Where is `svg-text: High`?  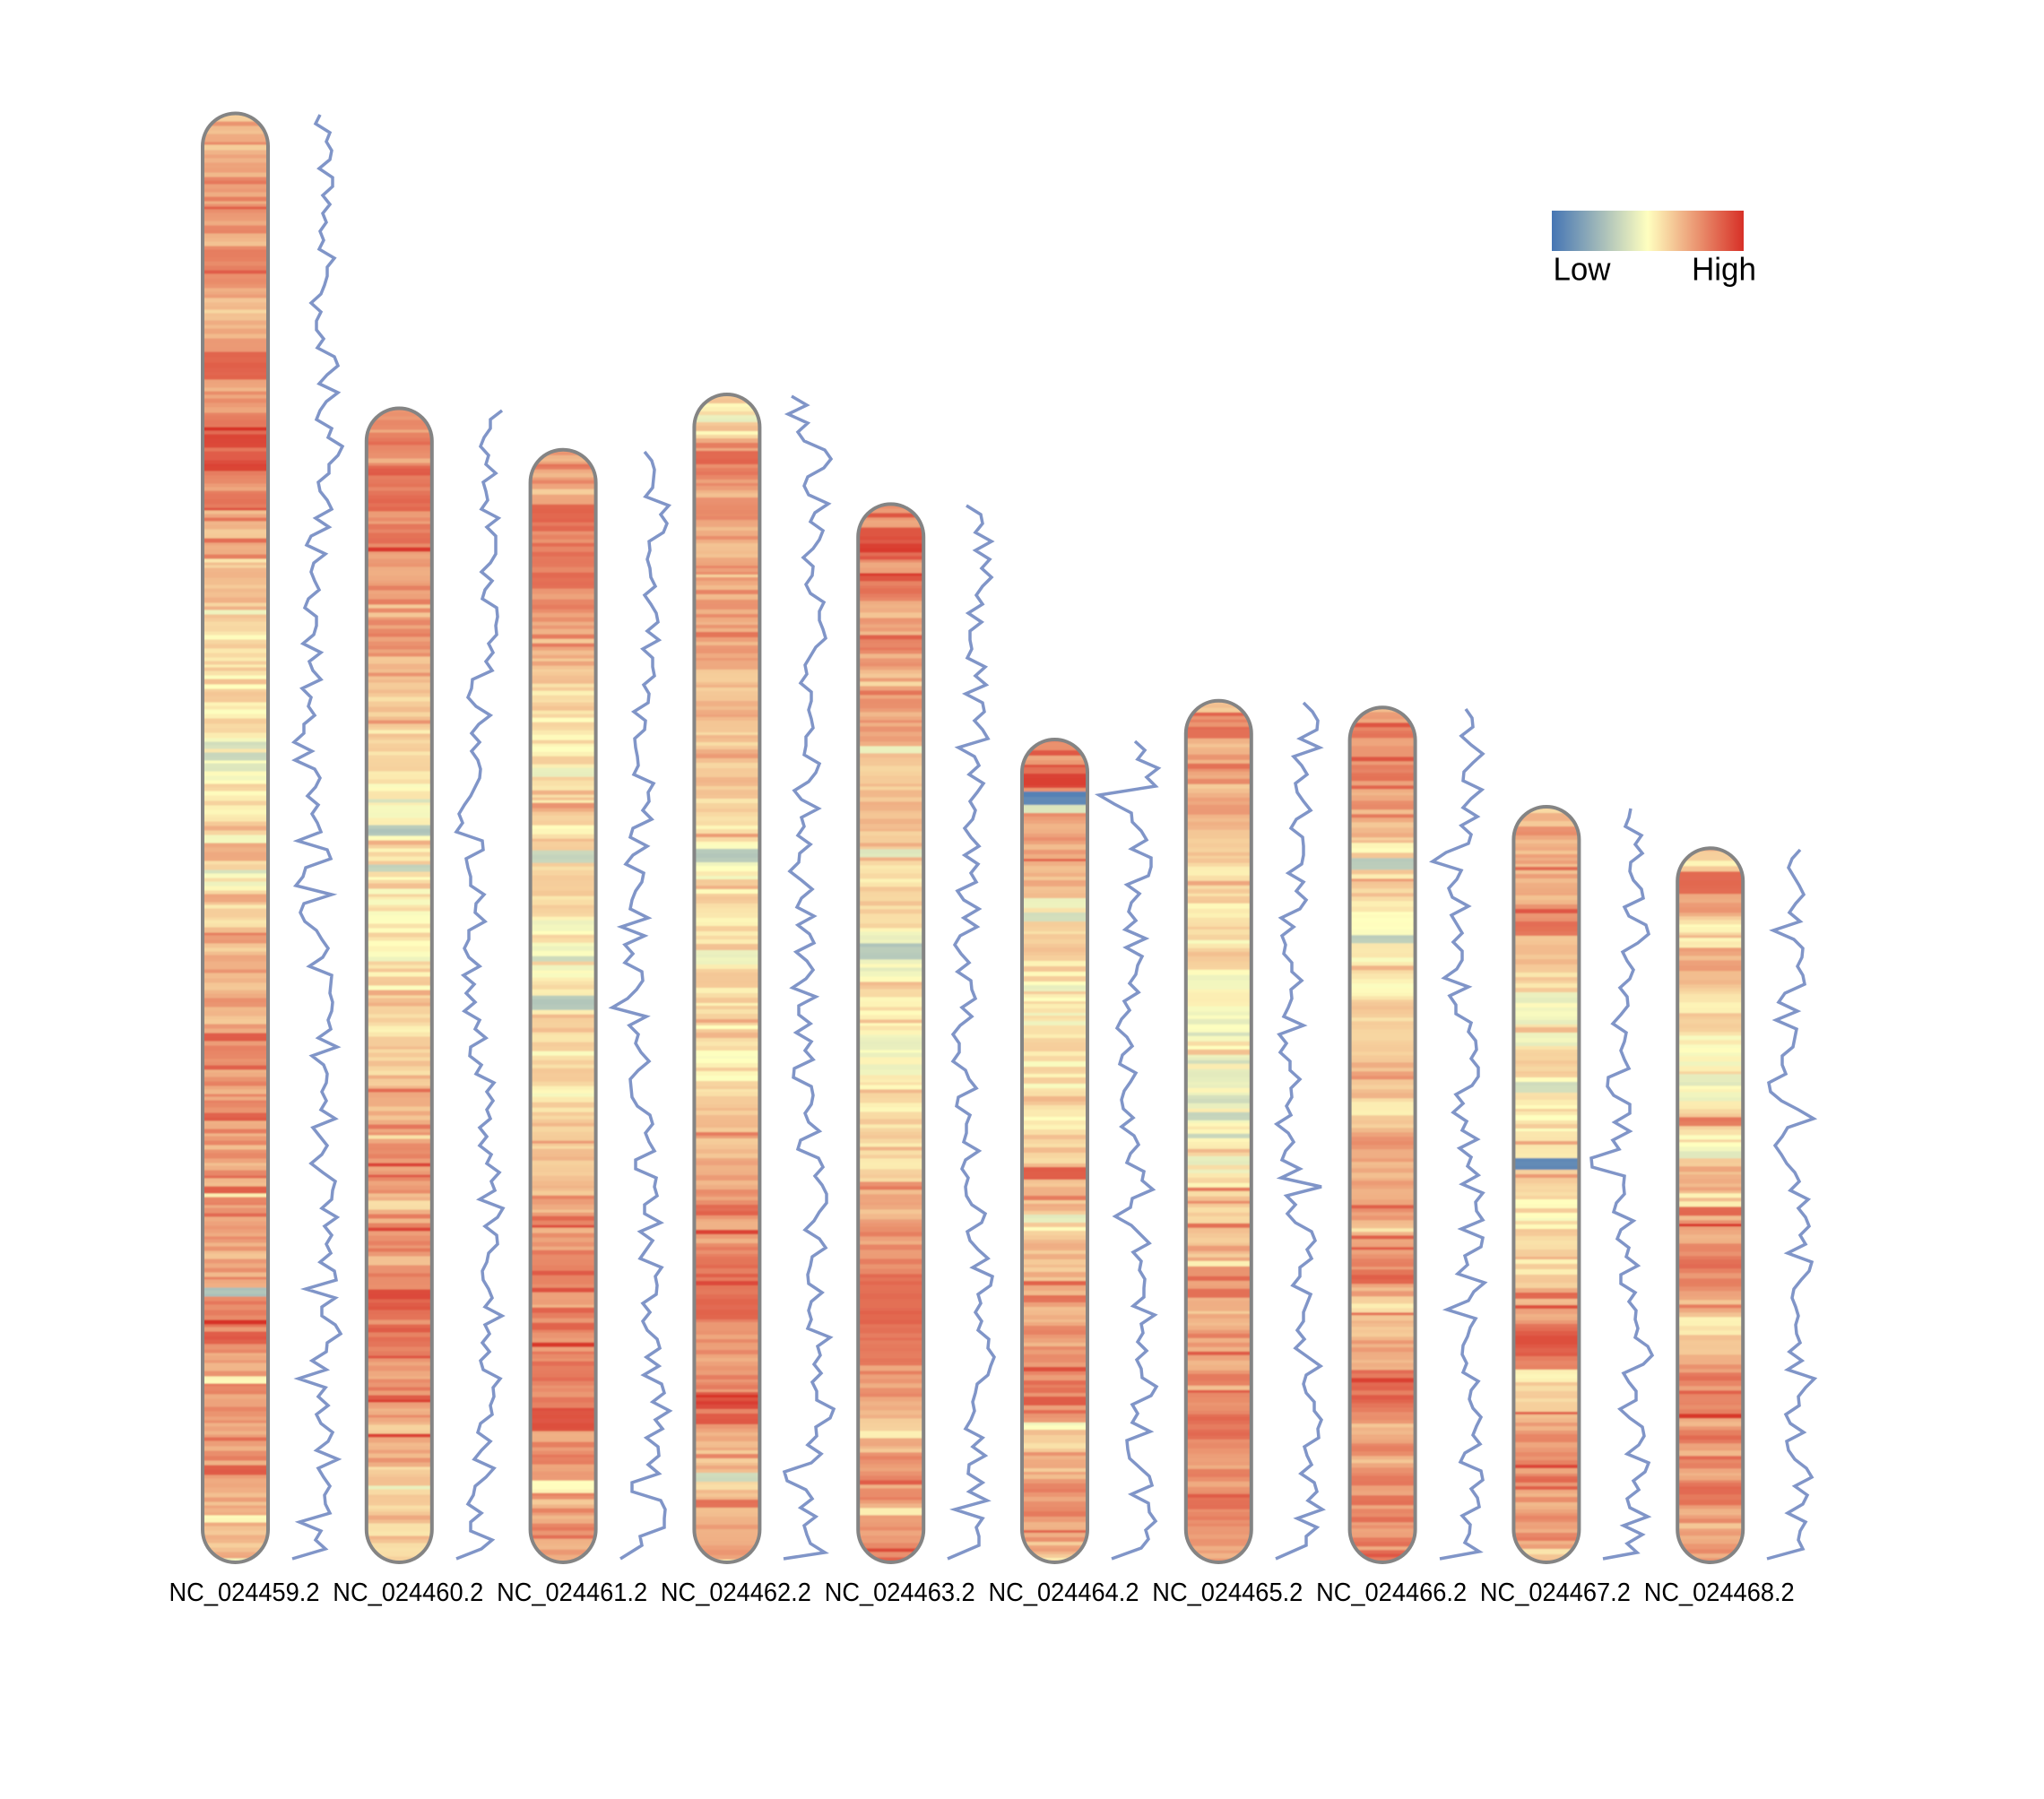 svg-text: High is located at coordinates (1724, 270).